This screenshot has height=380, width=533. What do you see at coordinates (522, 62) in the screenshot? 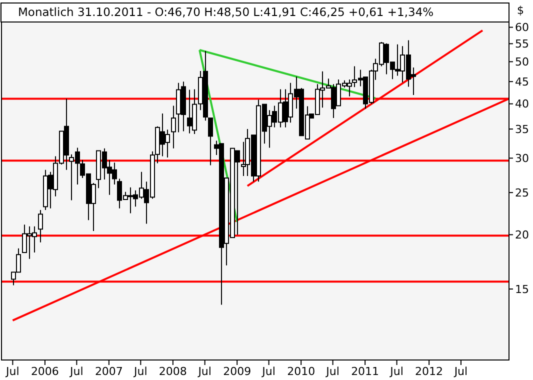
I see `y-tick-label: 50` at bounding box center [522, 62].